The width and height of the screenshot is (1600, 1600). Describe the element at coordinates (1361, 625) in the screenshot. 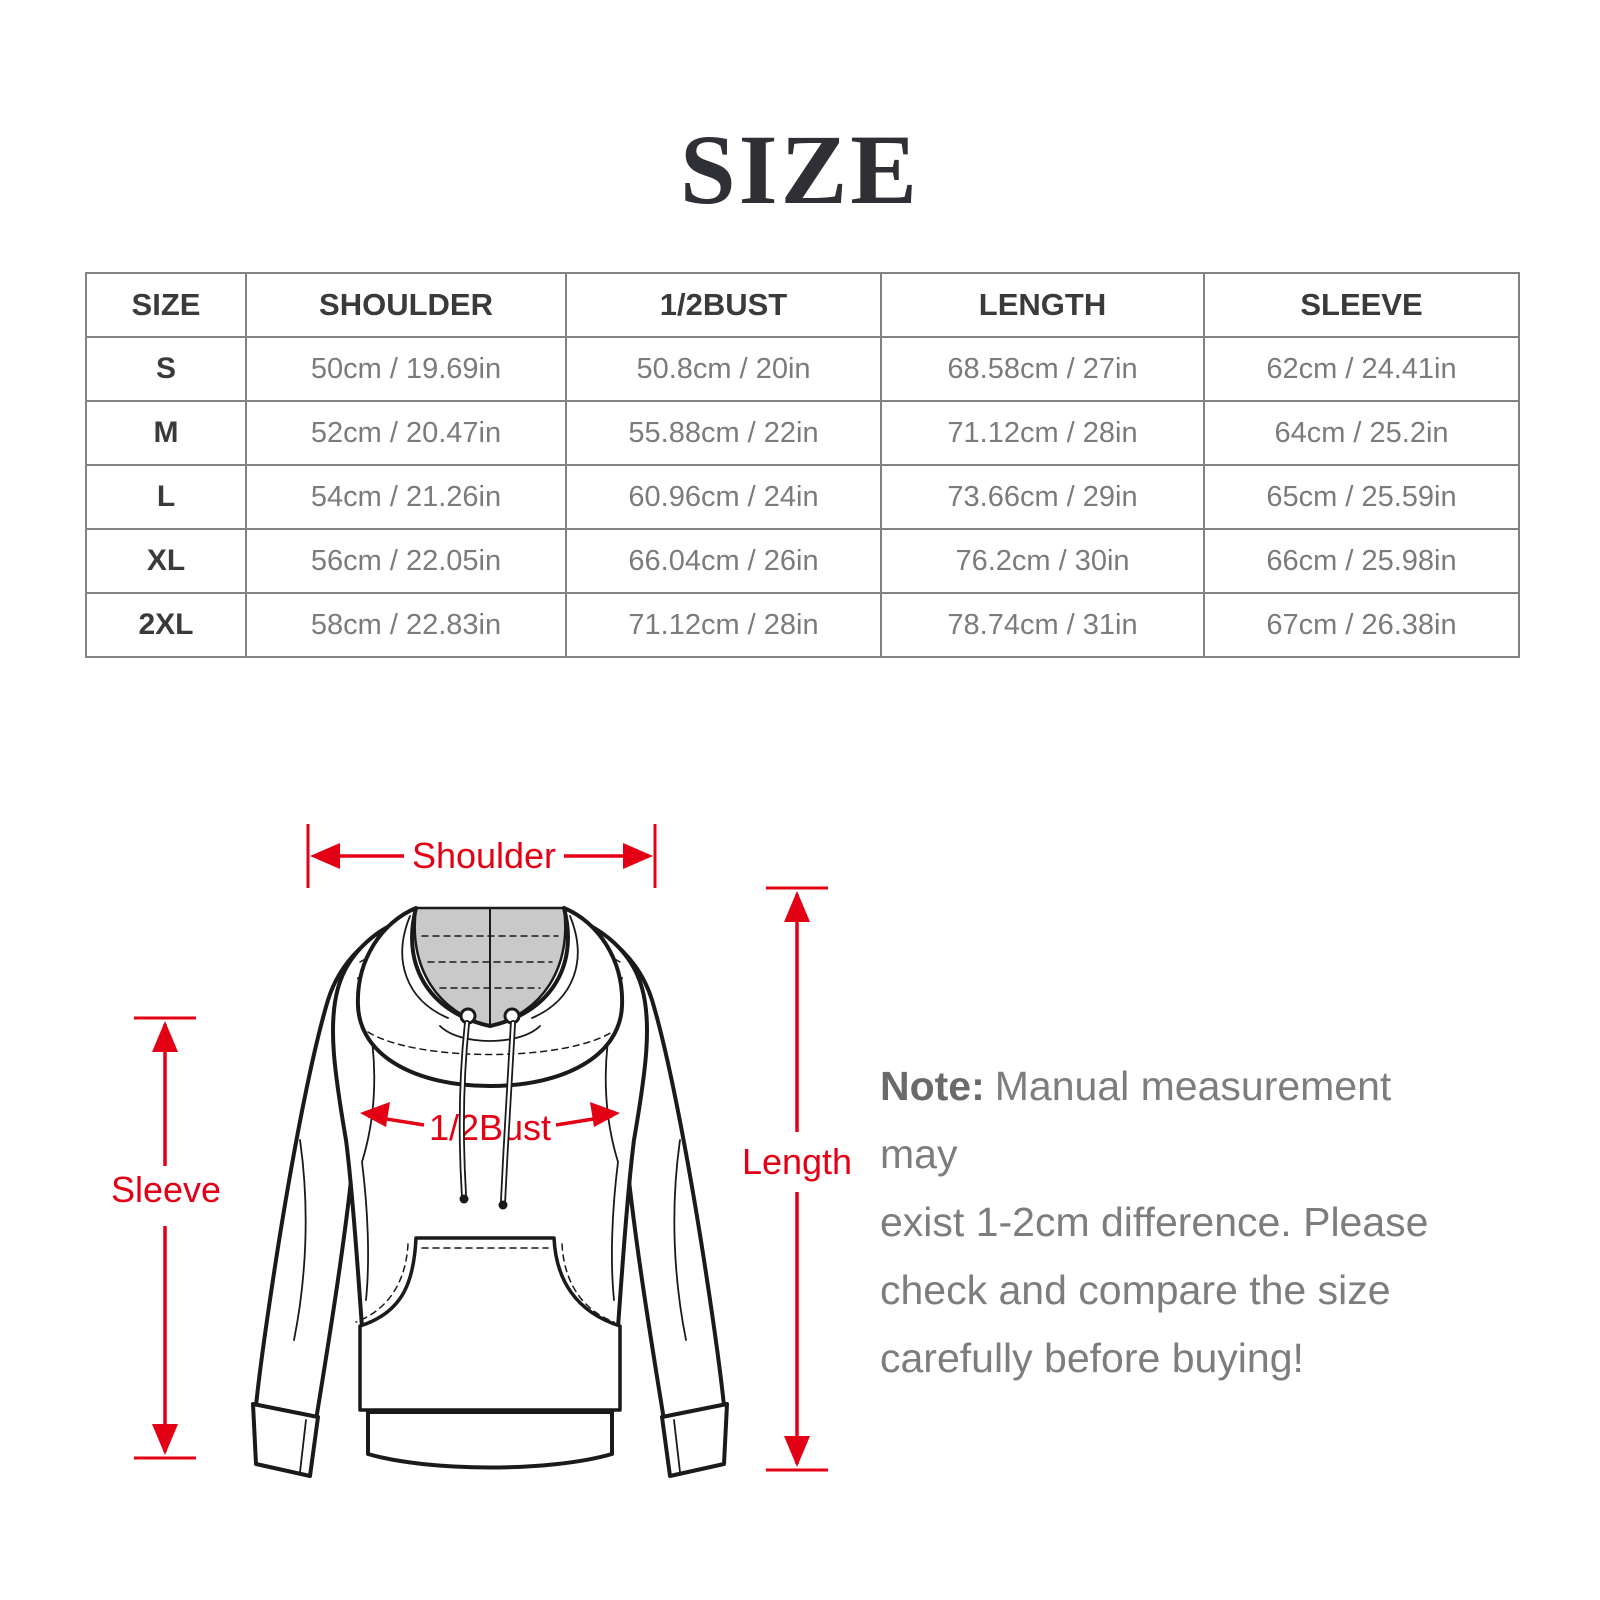

I see `table-cell: 67cm / 26.38in` at that location.